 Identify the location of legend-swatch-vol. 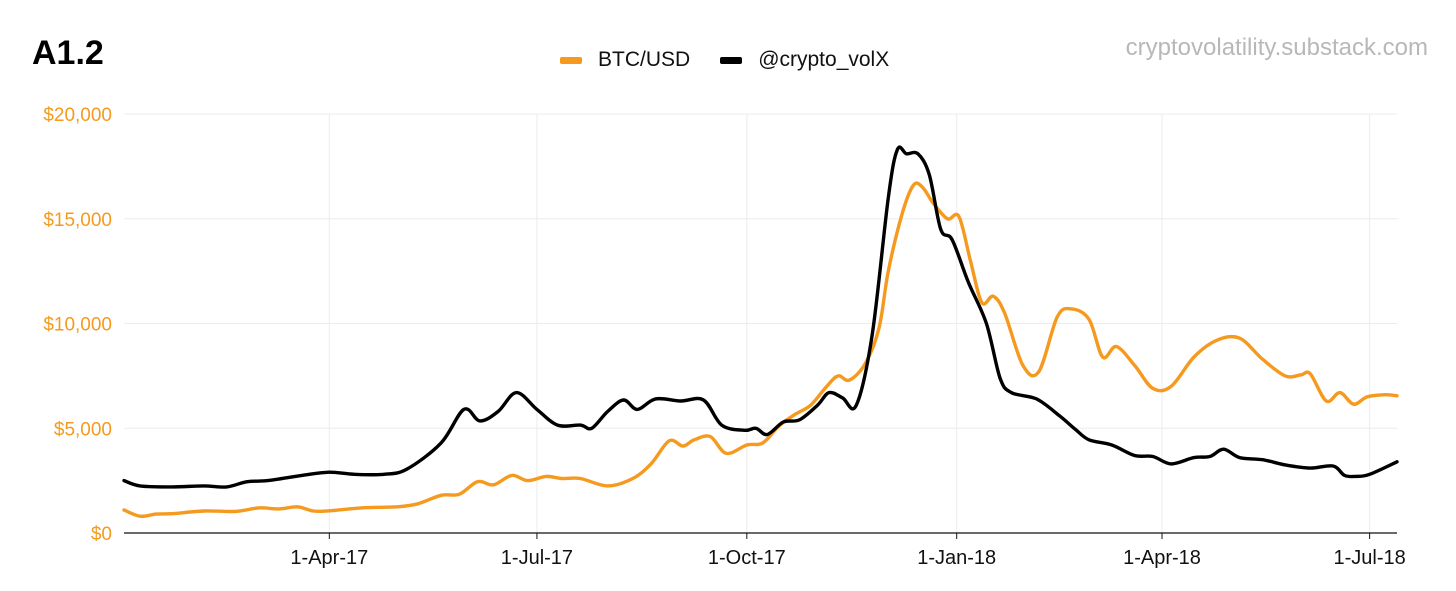
(731, 60).